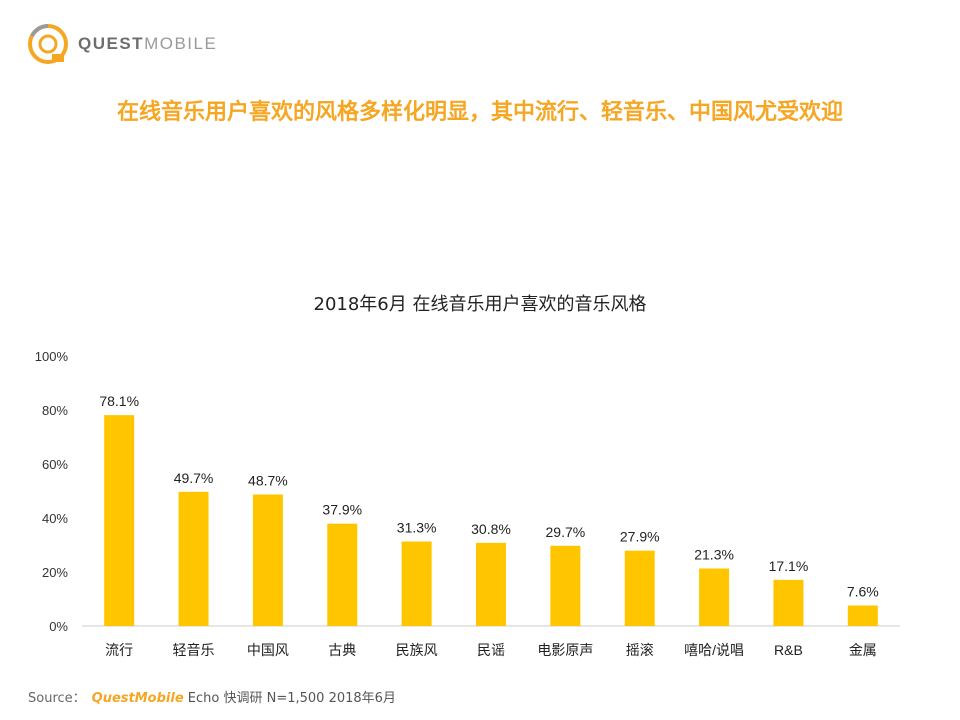 The image size is (960, 720). What do you see at coordinates (57, 698) in the screenshot?
I see `source-label: Source：` at bounding box center [57, 698].